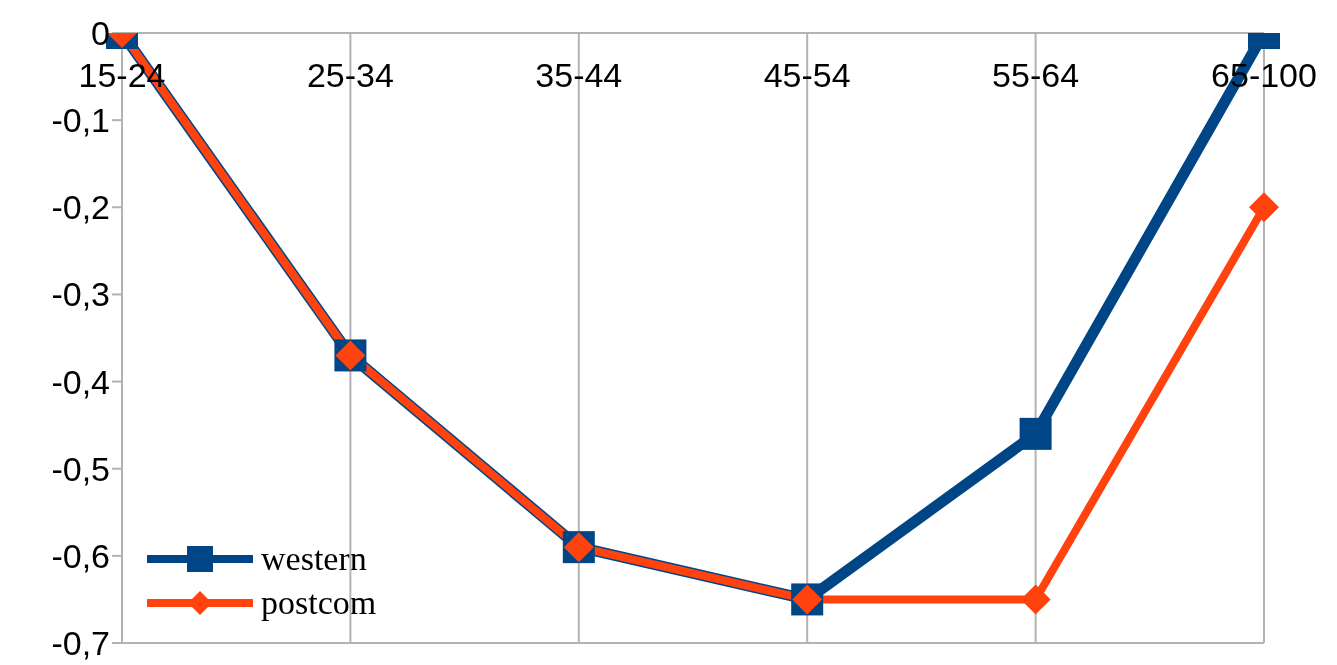 The image size is (1337, 665). Describe the element at coordinates (80, 381) in the screenshot. I see `y-tick-label: -0,4` at that location.